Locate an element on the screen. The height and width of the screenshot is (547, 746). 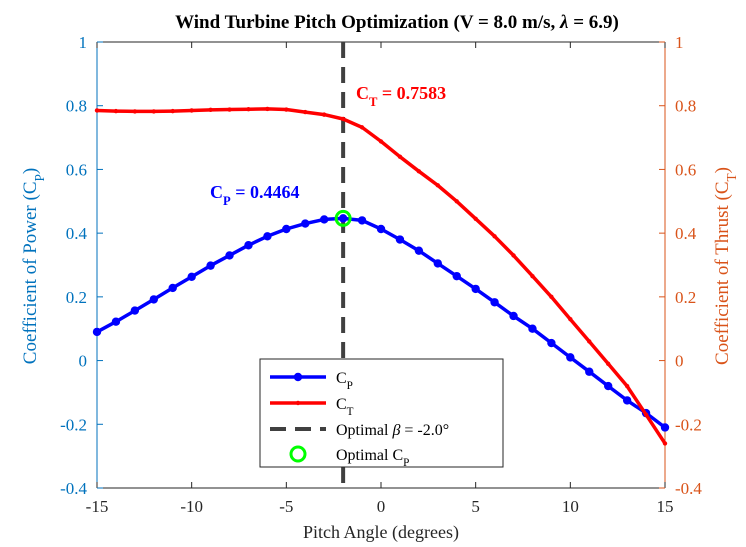
legend-marker-cp is located at coordinates (298, 377).